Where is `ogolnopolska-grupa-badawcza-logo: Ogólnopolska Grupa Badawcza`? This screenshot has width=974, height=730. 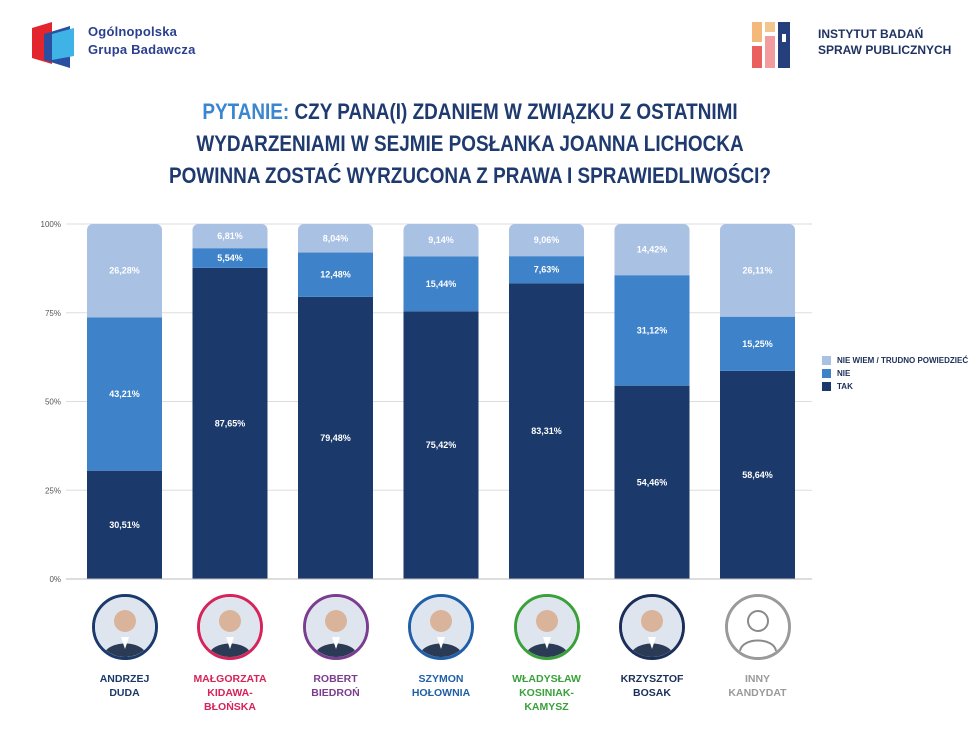
ogolnopolska-grupa-badawcza-logo: Ogólnopolska Grupa Badawcza is located at coordinates (130, 47).